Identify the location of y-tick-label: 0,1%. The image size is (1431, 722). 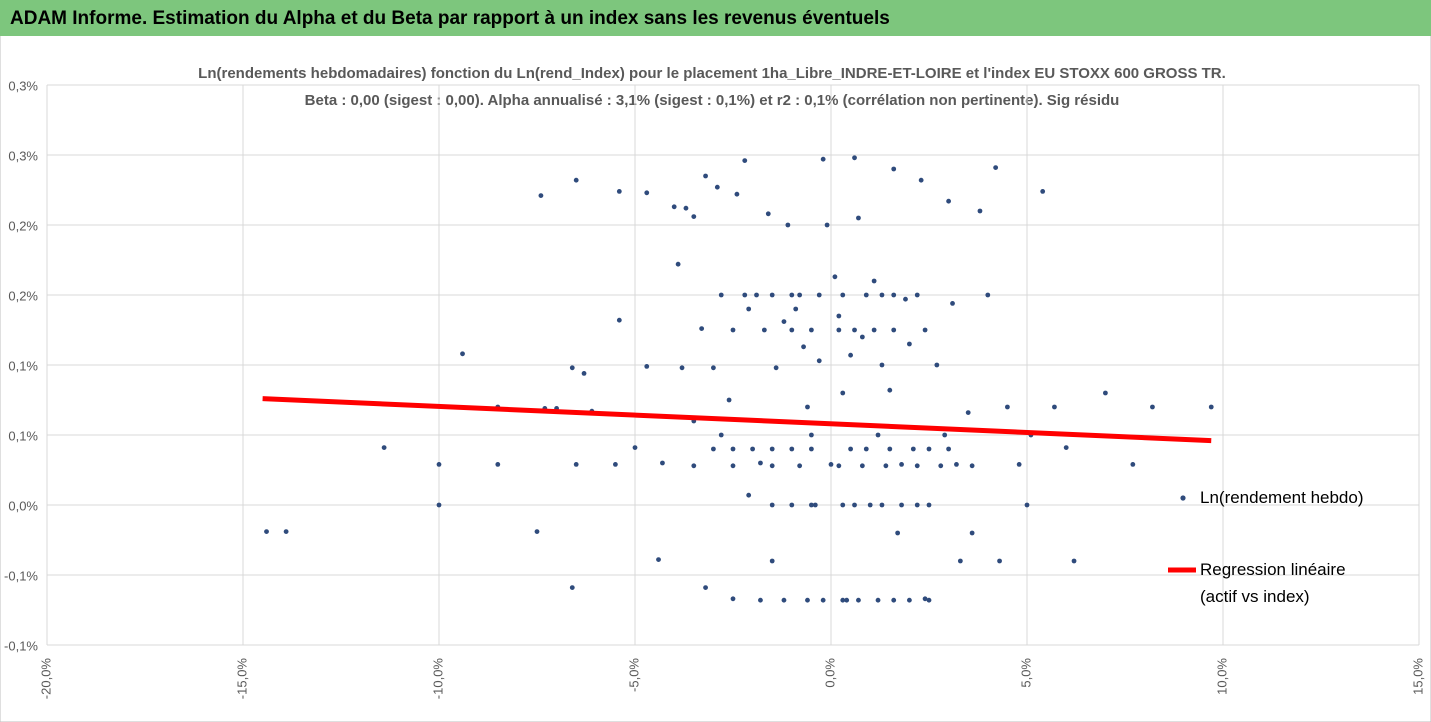
(23, 435).